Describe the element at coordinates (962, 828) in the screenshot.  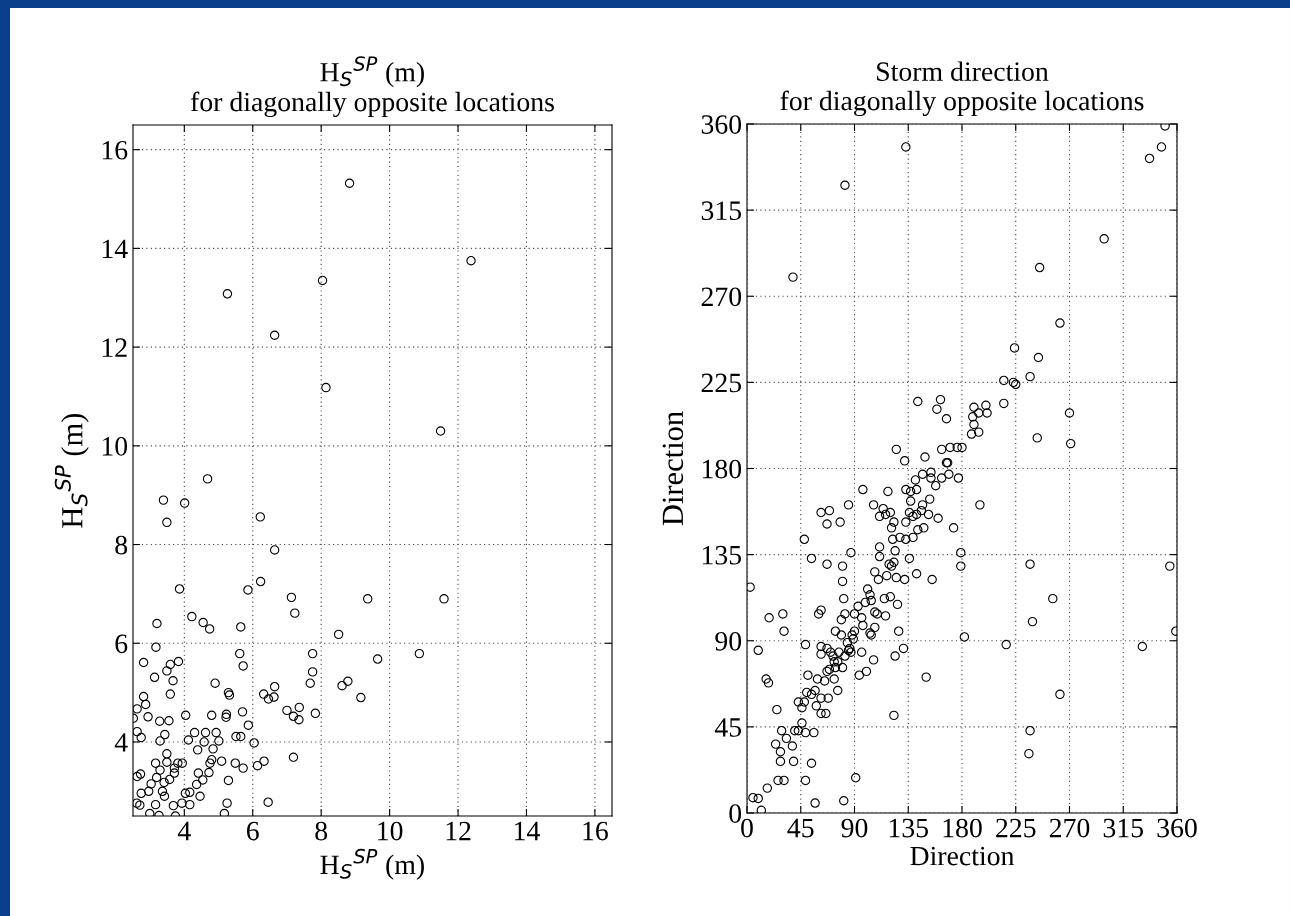
I see `x-tick-label: 180` at that location.